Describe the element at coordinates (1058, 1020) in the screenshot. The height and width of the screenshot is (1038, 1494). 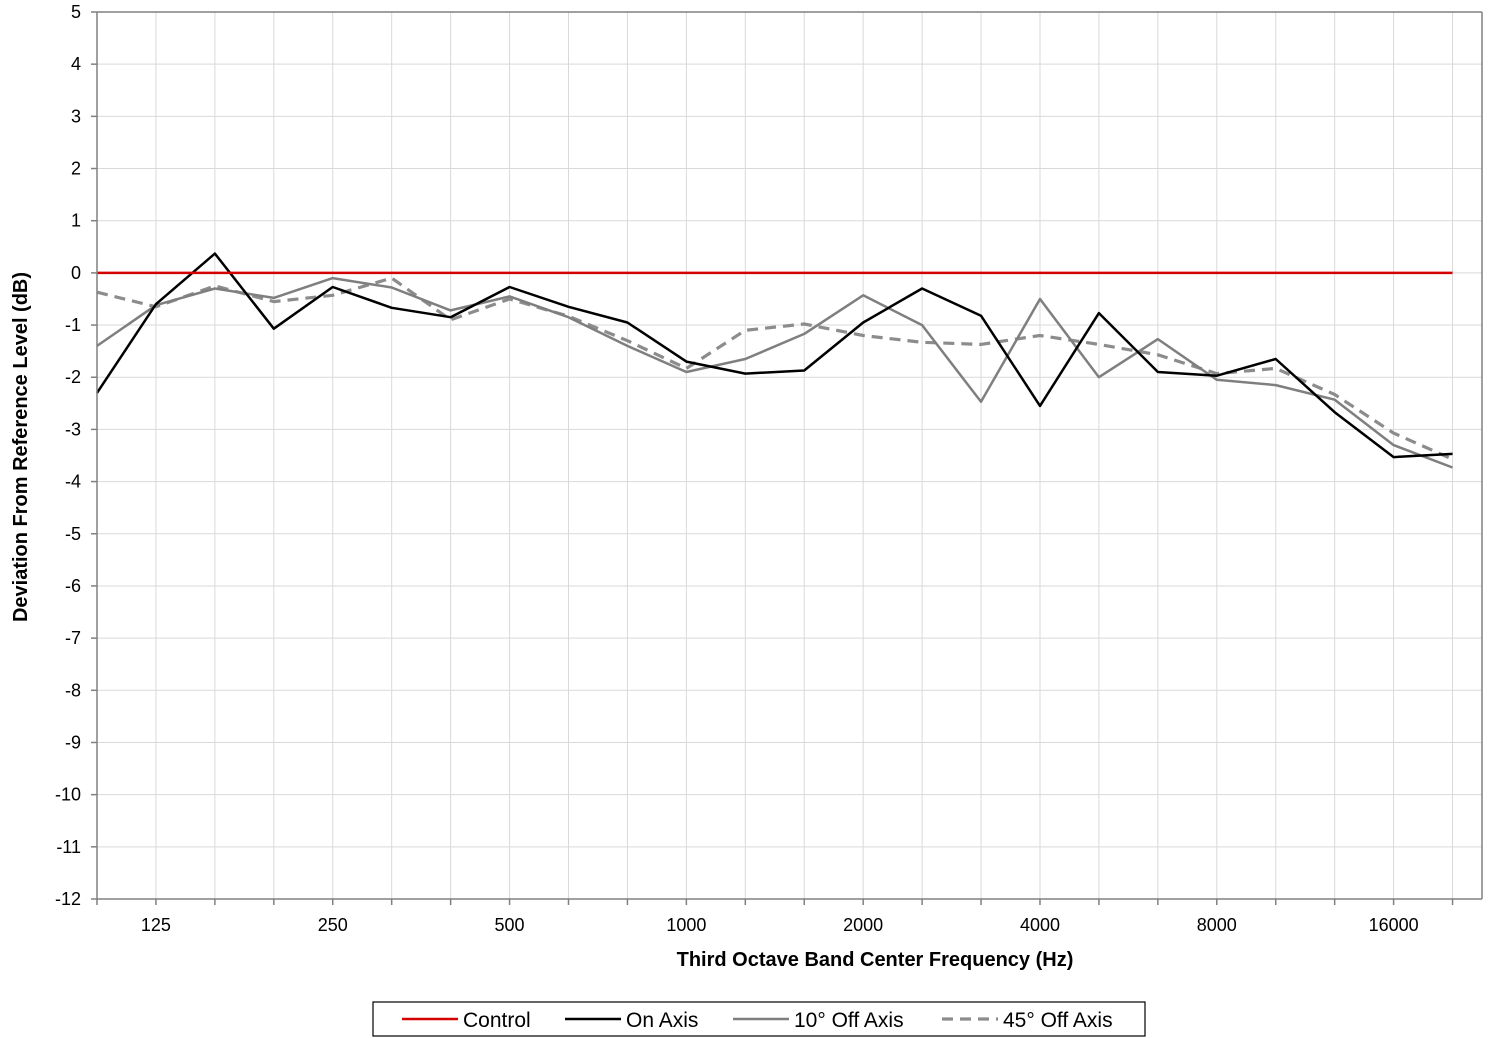
I see `legend-label: 45° Off Axis` at that location.